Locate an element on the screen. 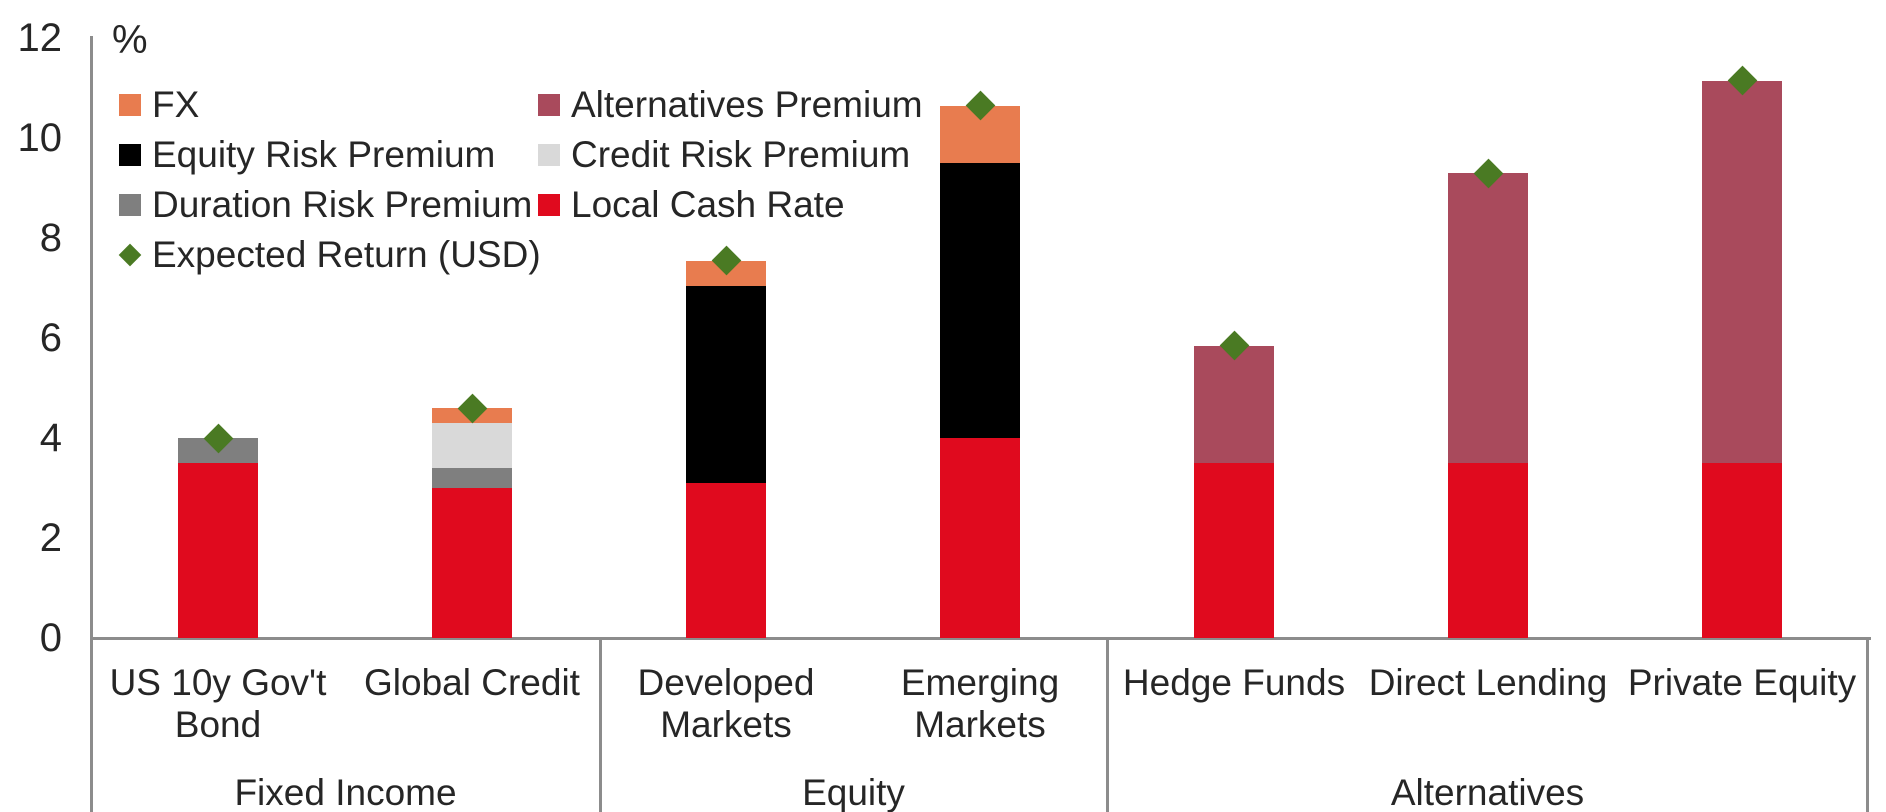  legend-label: FX is located at coordinates (176, 104).